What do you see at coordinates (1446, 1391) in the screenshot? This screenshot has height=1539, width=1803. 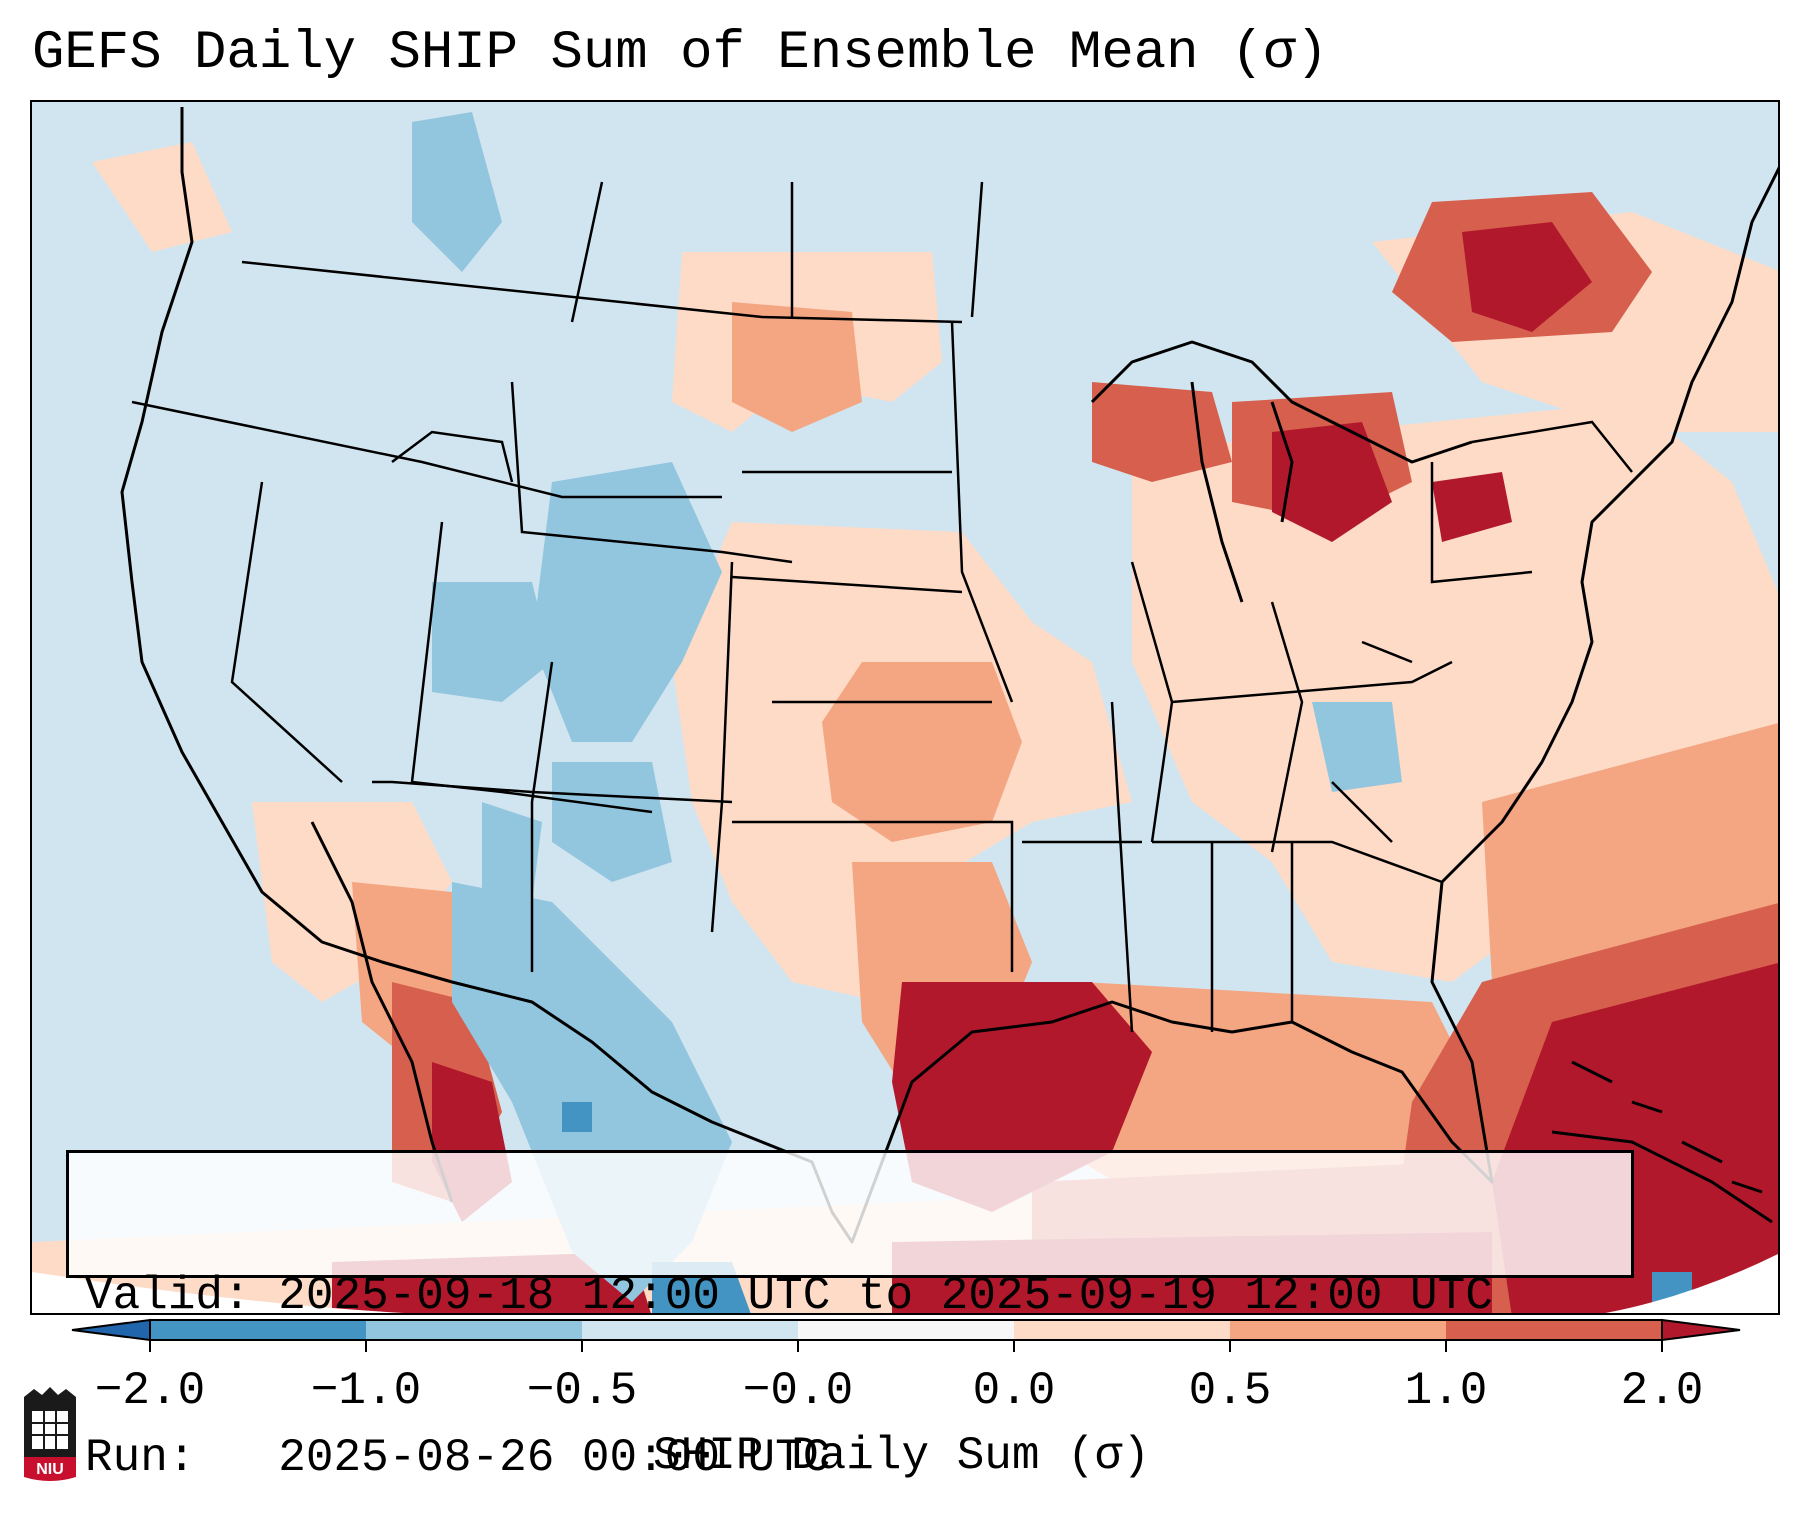 I see `colorbar-tick-label: 1.0` at bounding box center [1446, 1391].